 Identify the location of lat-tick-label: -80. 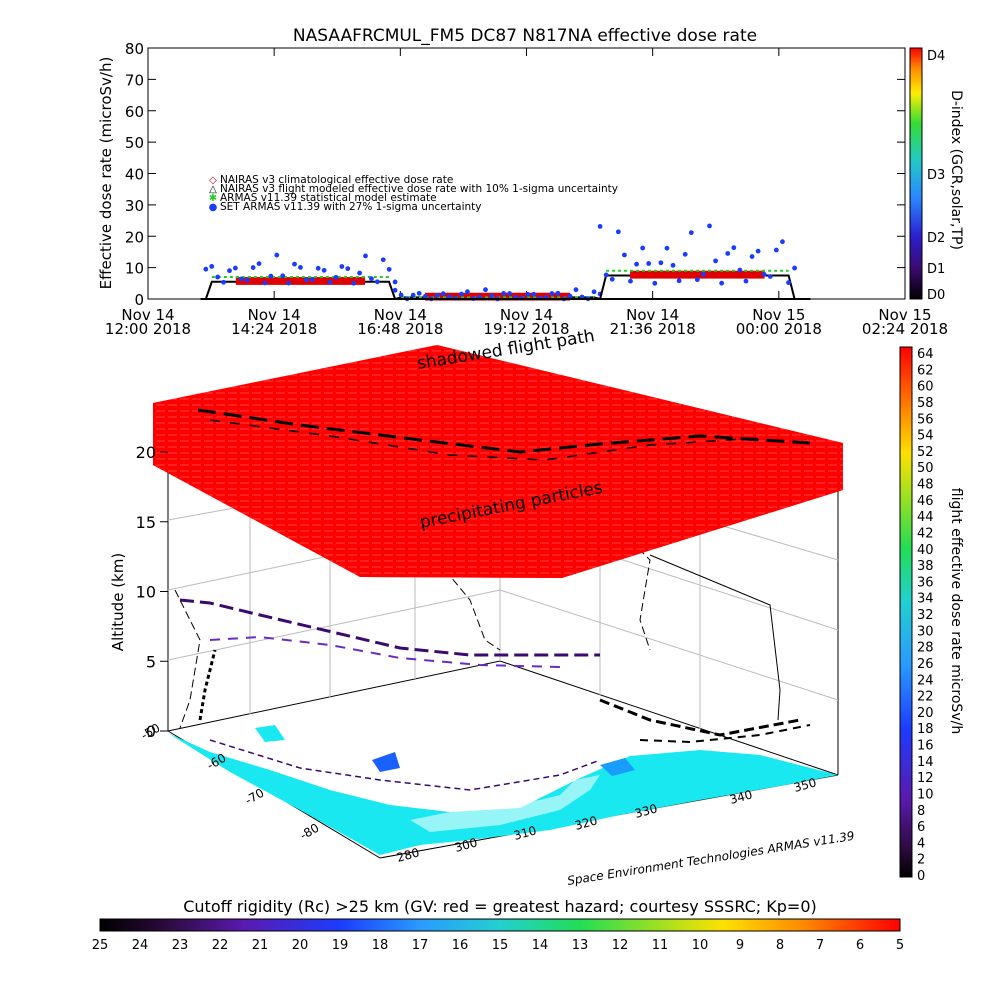
(310, 832).